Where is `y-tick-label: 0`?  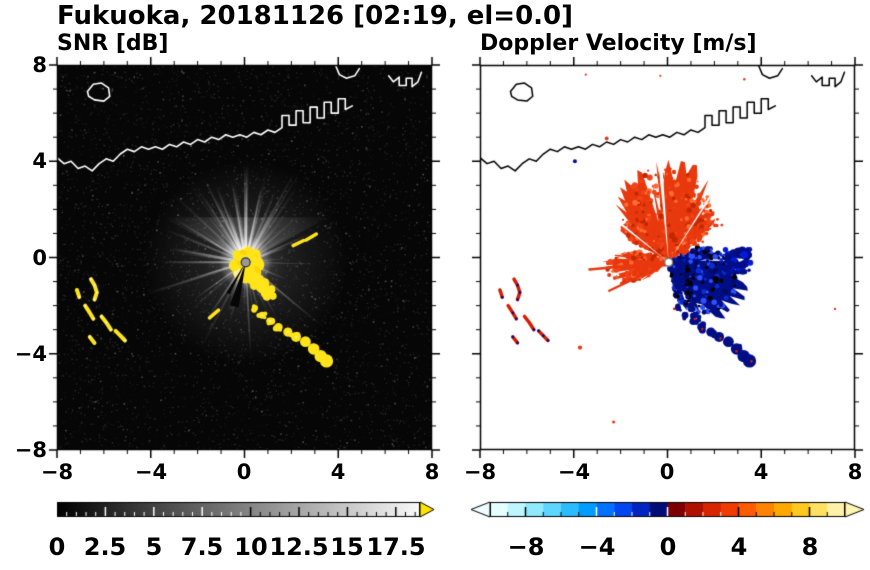
y-tick-label: 0 is located at coordinates (39, 258).